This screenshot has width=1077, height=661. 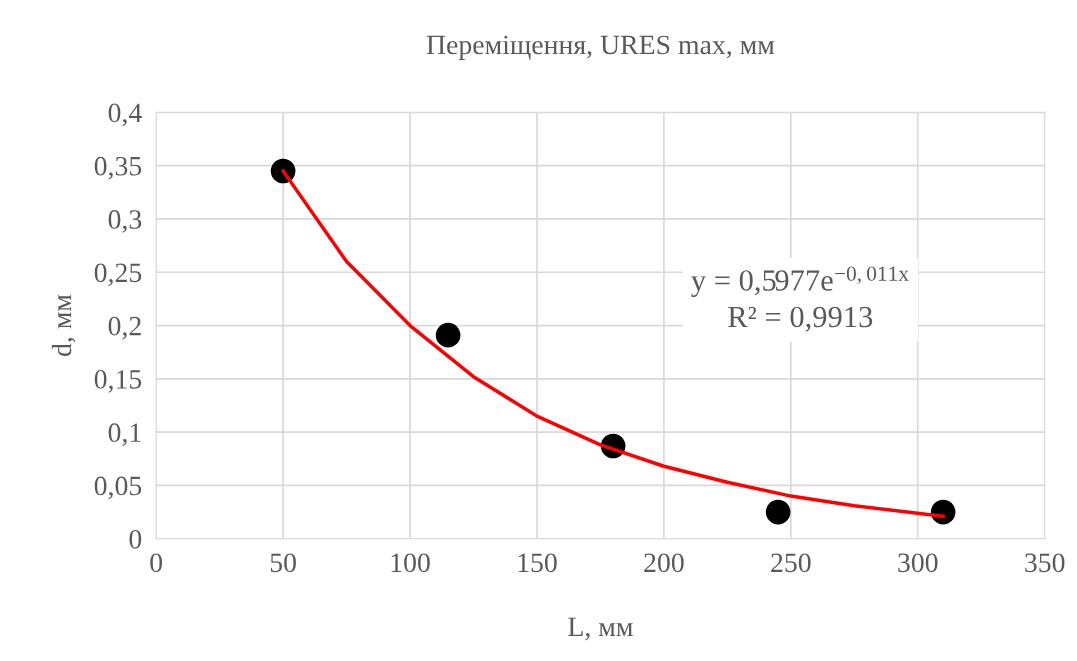 What do you see at coordinates (118, 381) in the screenshot?
I see `y-tick-label: 0,15` at bounding box center [118, 381].